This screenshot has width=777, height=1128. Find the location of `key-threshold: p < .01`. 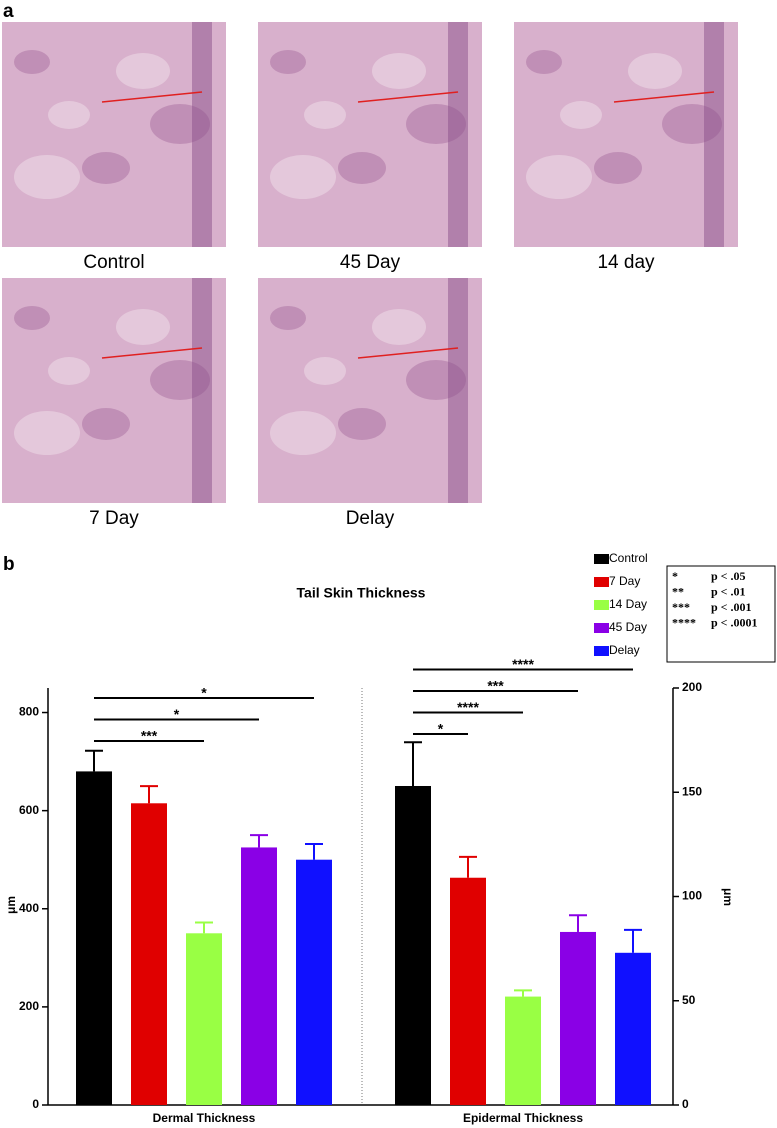

key-threshold: p < .01 is located at coordinates (728, 591).